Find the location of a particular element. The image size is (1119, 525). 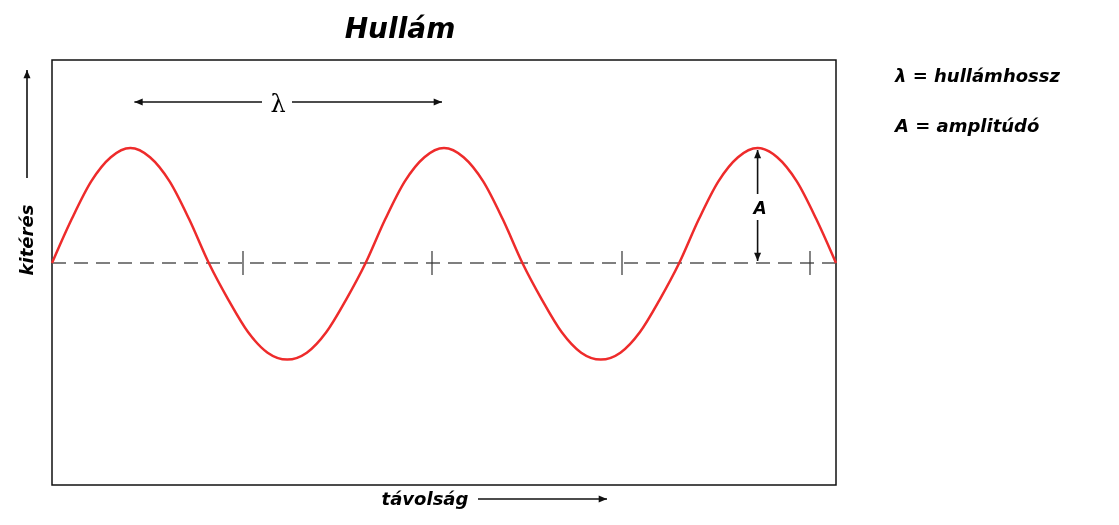

chart-title: Hullám is located at coordinates (400, 28).